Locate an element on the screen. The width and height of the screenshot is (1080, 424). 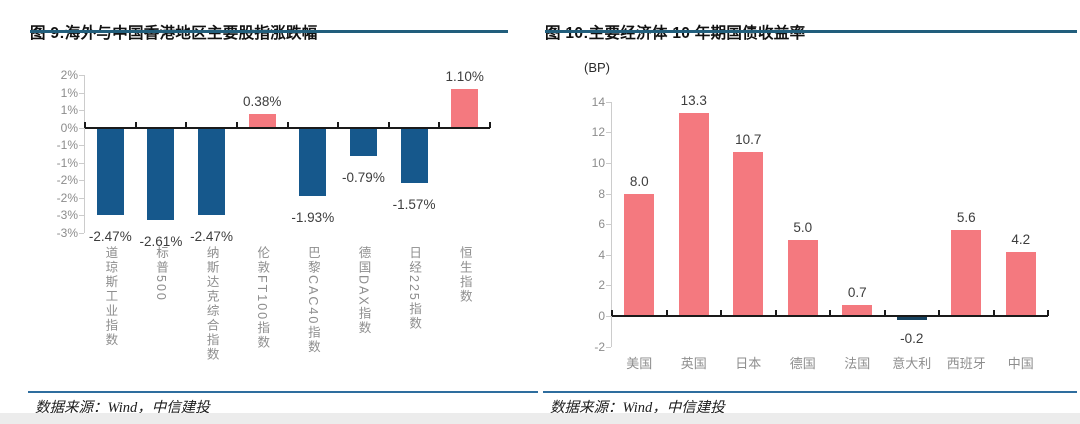
data-label: -2.47% is located at coordinates (110, 236).